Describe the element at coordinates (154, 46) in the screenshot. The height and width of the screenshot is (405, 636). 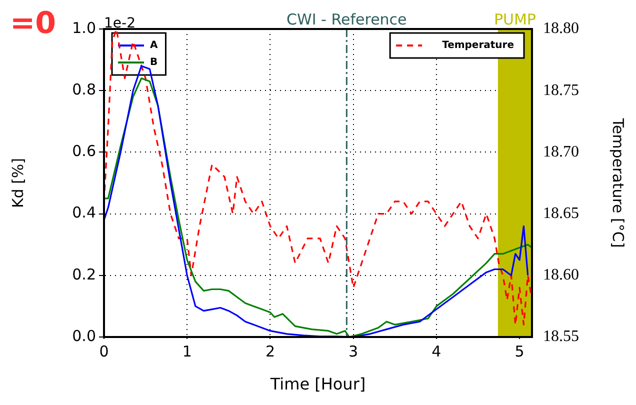
I see `legend-label: A` at that location.